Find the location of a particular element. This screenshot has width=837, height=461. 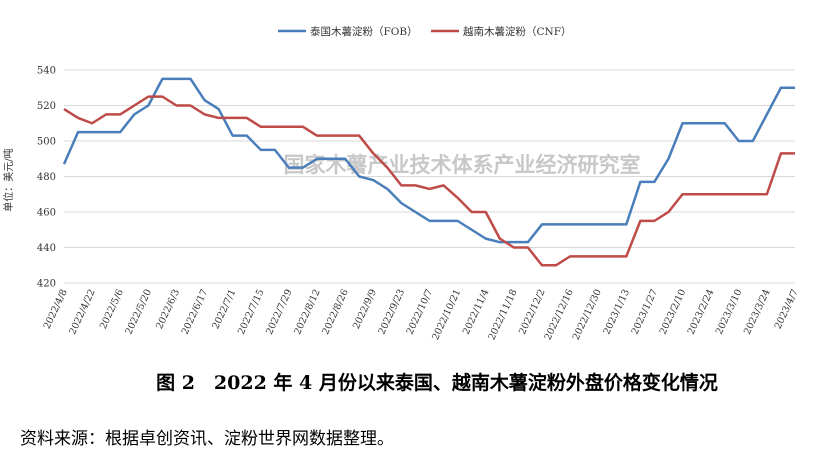

x-tick-label: 2022/12/30 is located at coordinates (587, 315).